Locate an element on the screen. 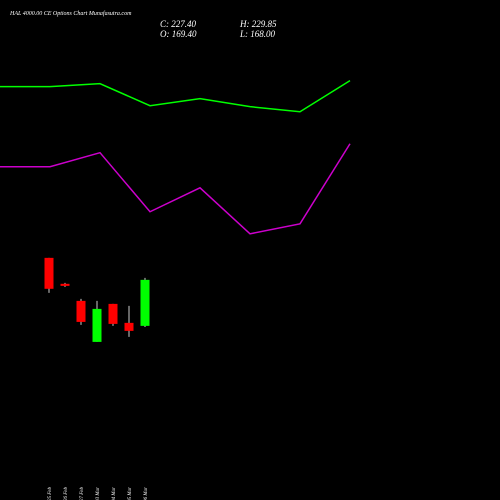  close-label: C: 227.40 is located at coordinates (178, 24).